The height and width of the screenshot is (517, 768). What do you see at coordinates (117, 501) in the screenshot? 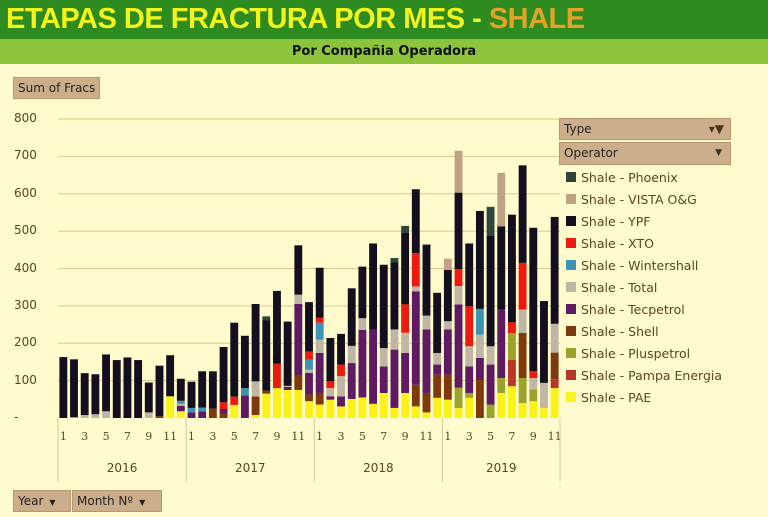
I see `month-filter-button: Month Nº ▼` at bounding box center [117, 501].